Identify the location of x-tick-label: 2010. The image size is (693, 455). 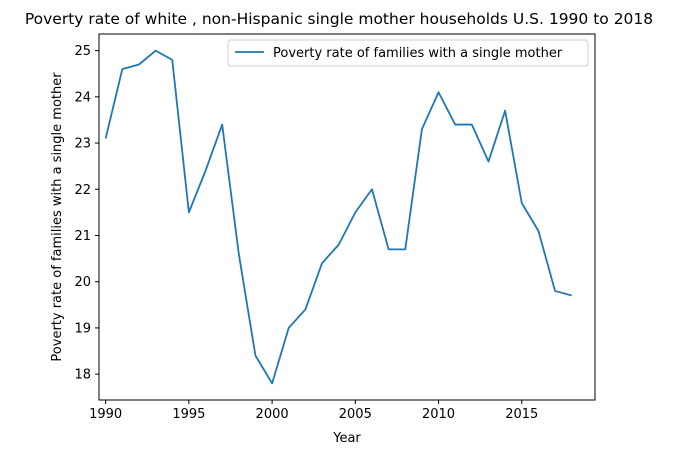
(438, 414).